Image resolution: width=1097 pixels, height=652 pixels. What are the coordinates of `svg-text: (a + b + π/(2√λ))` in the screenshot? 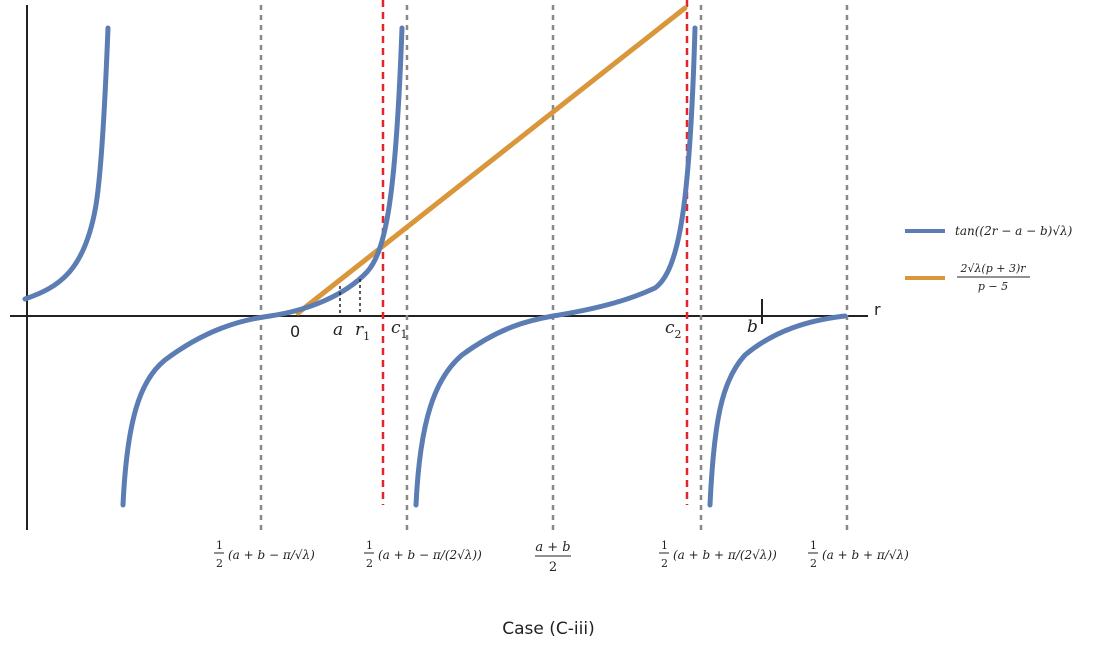 It's located at (725, 555).